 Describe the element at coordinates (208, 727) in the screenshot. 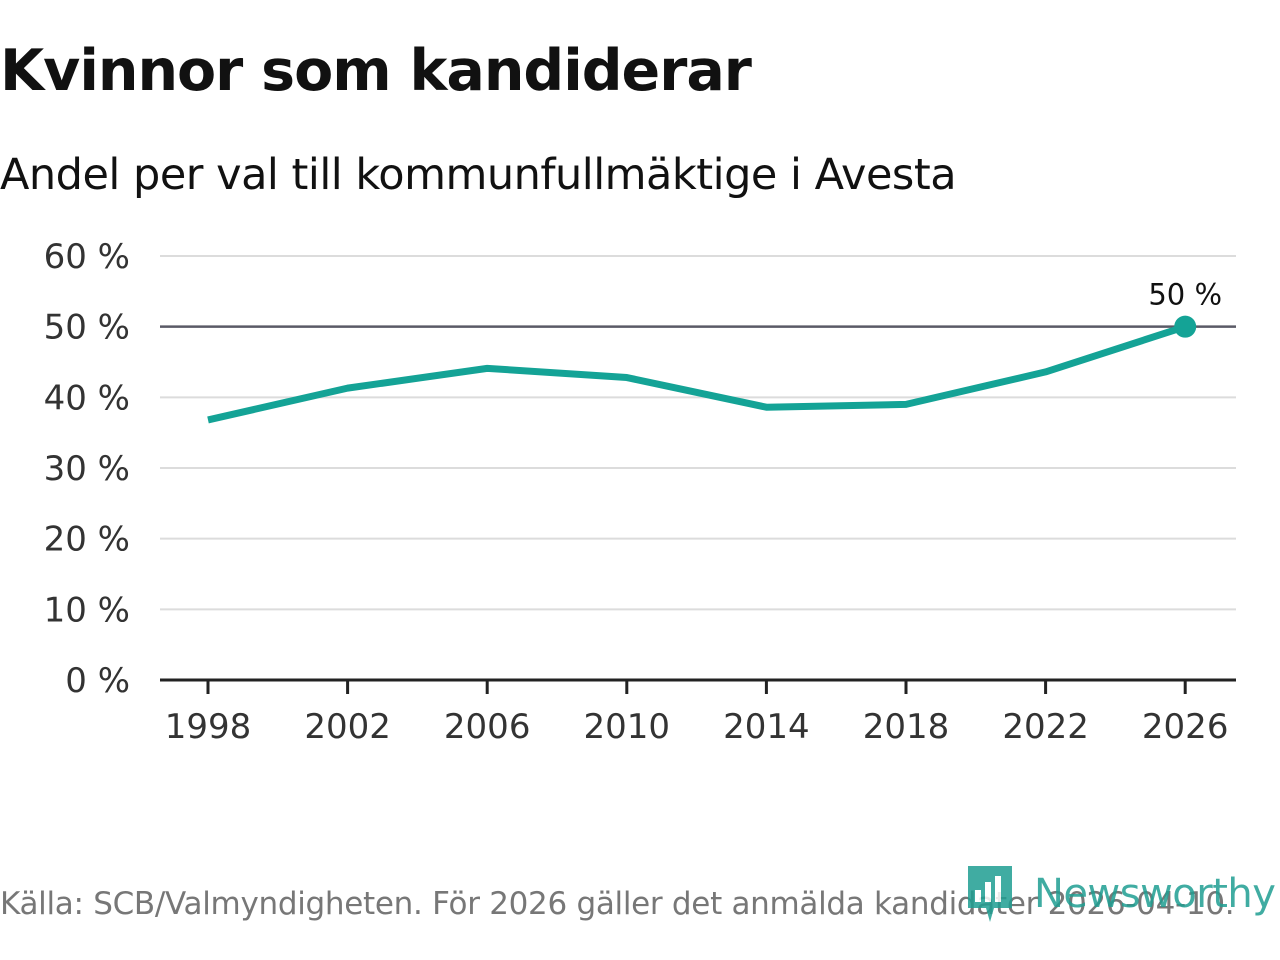

I see `x-tick-label: 1998` at that location.